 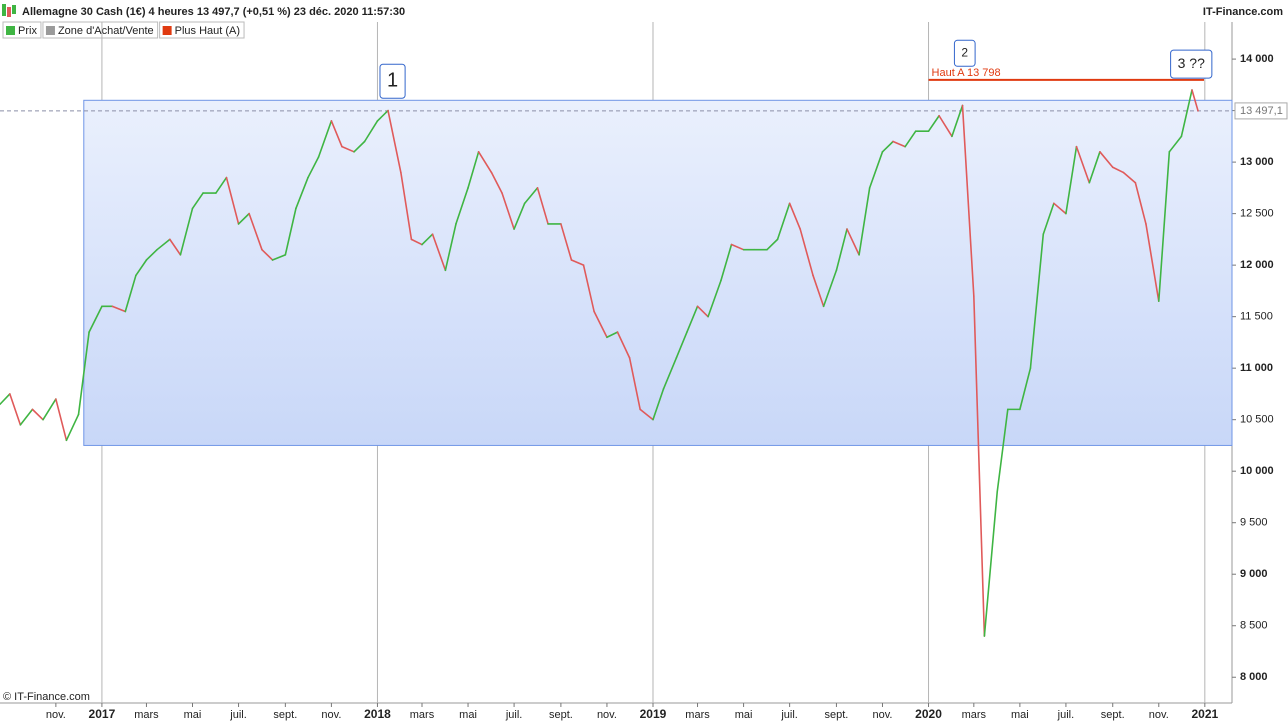 What do you see at coordinates (377, 714) in the screenshot?
I see `x-tick-label: 2018` at bounding box center [377, 714].